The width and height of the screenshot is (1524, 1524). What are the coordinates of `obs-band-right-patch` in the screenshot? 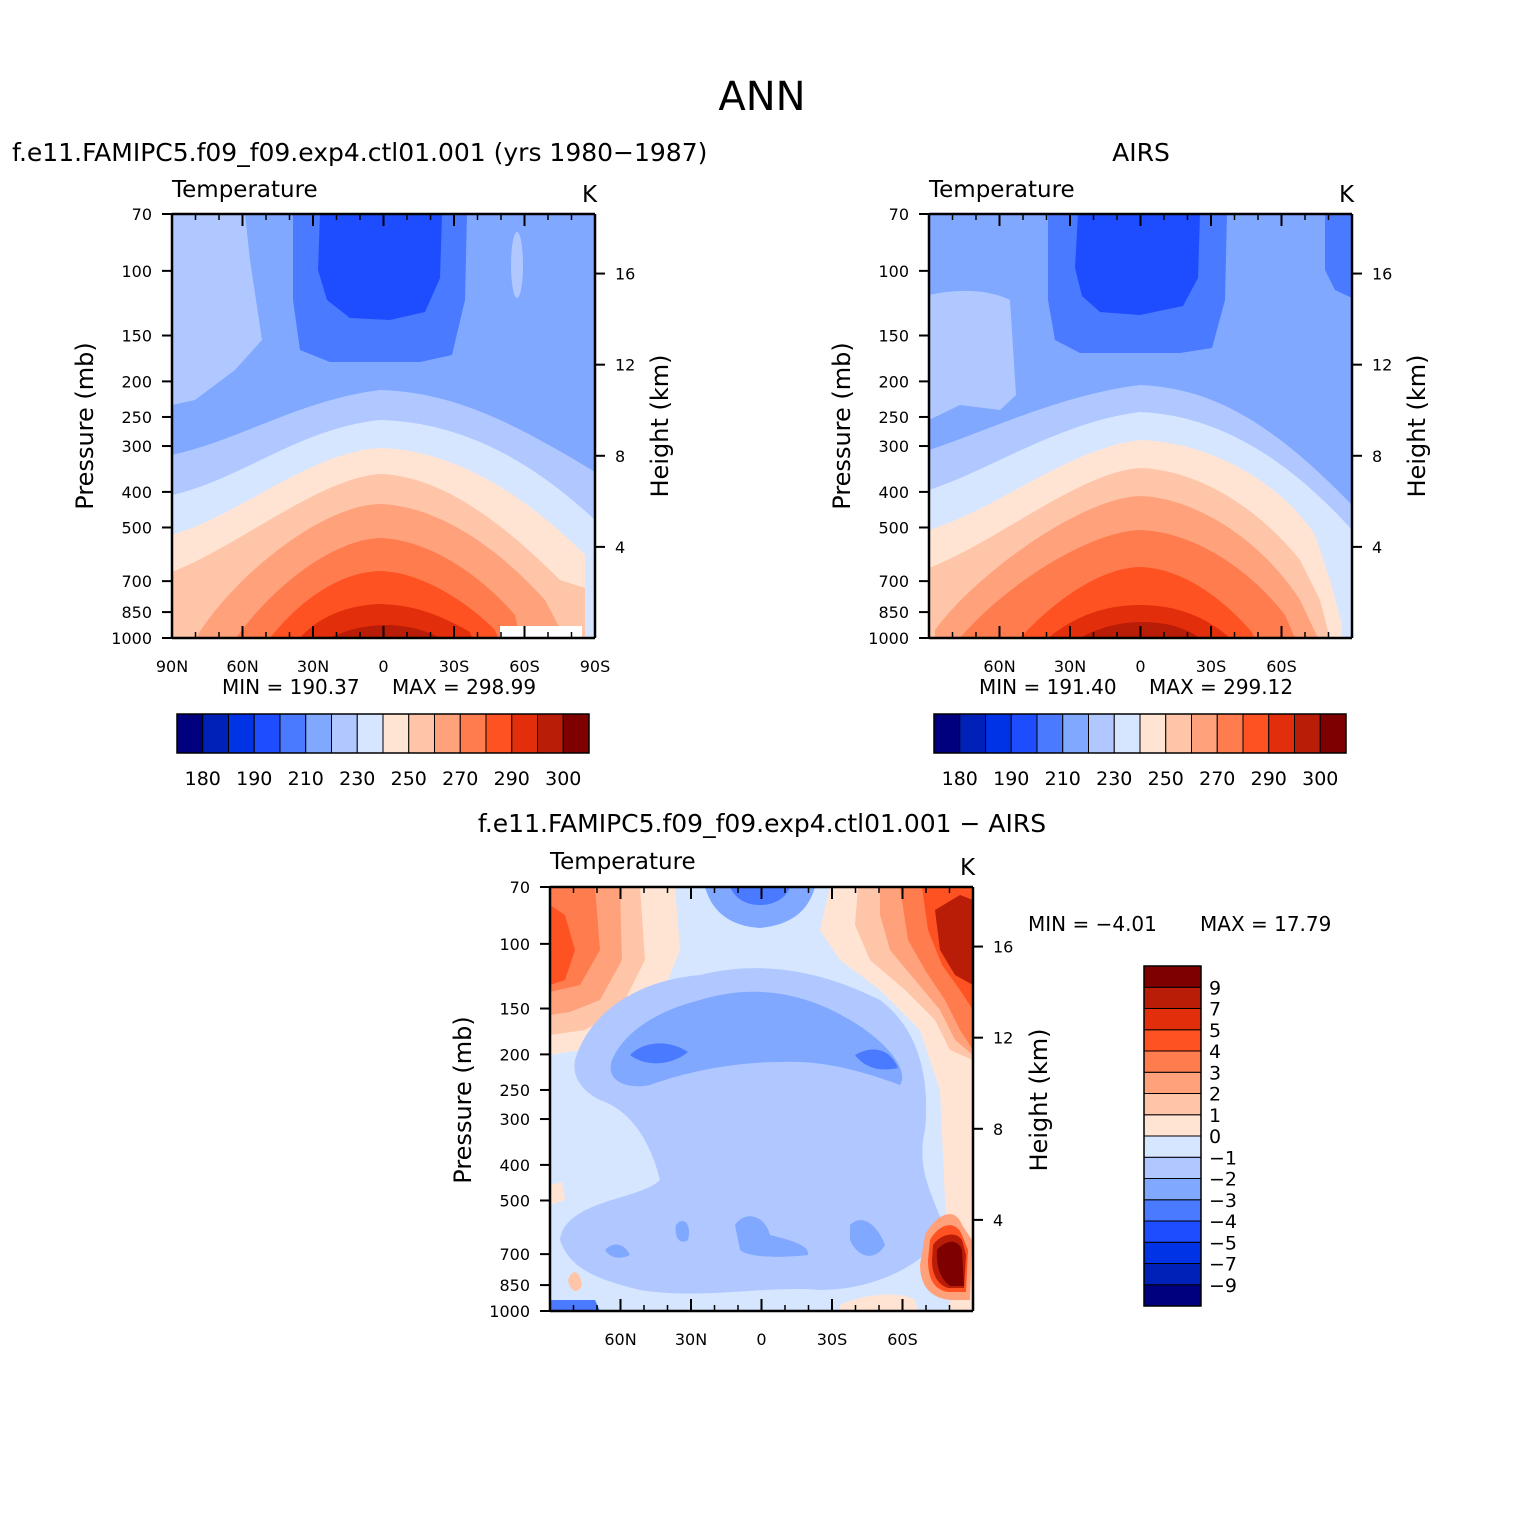 It's located at (1338, 256).